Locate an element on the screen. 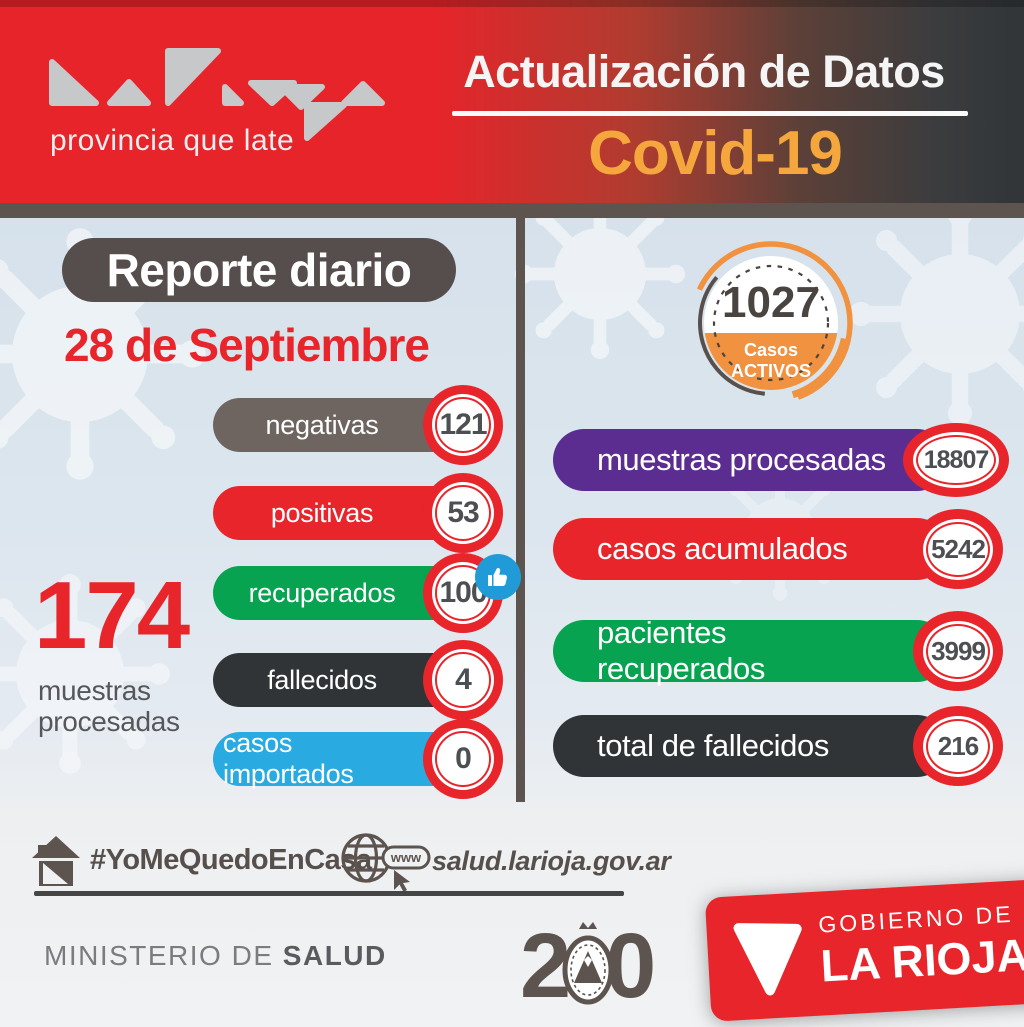  ministry-of-health-label: MINISTERIO DE SALUD is located at coordinates (215, 955).